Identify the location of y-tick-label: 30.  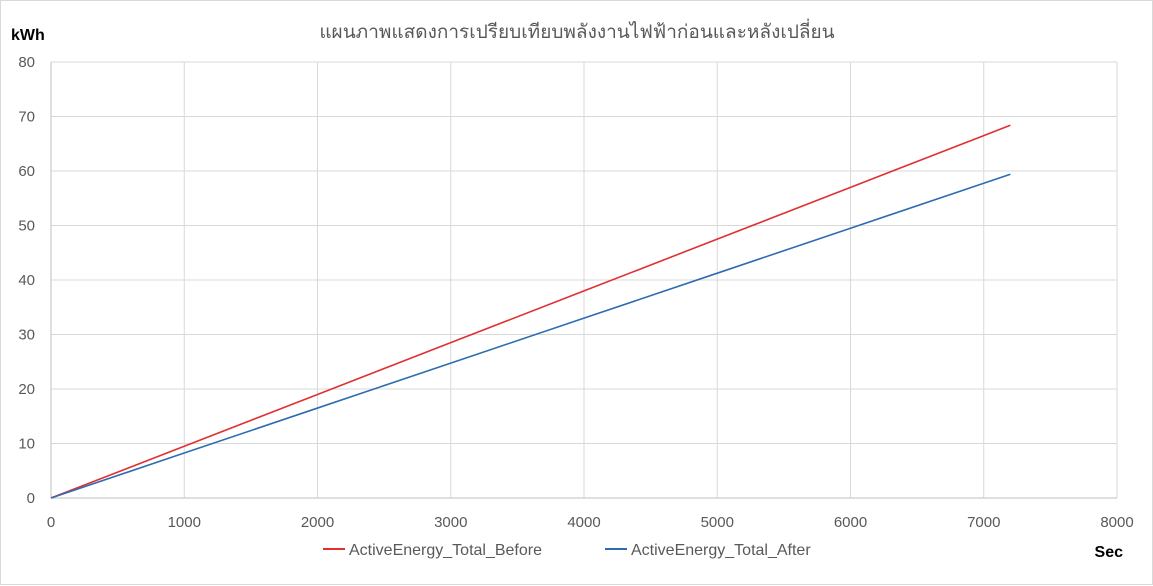
(26, 335).